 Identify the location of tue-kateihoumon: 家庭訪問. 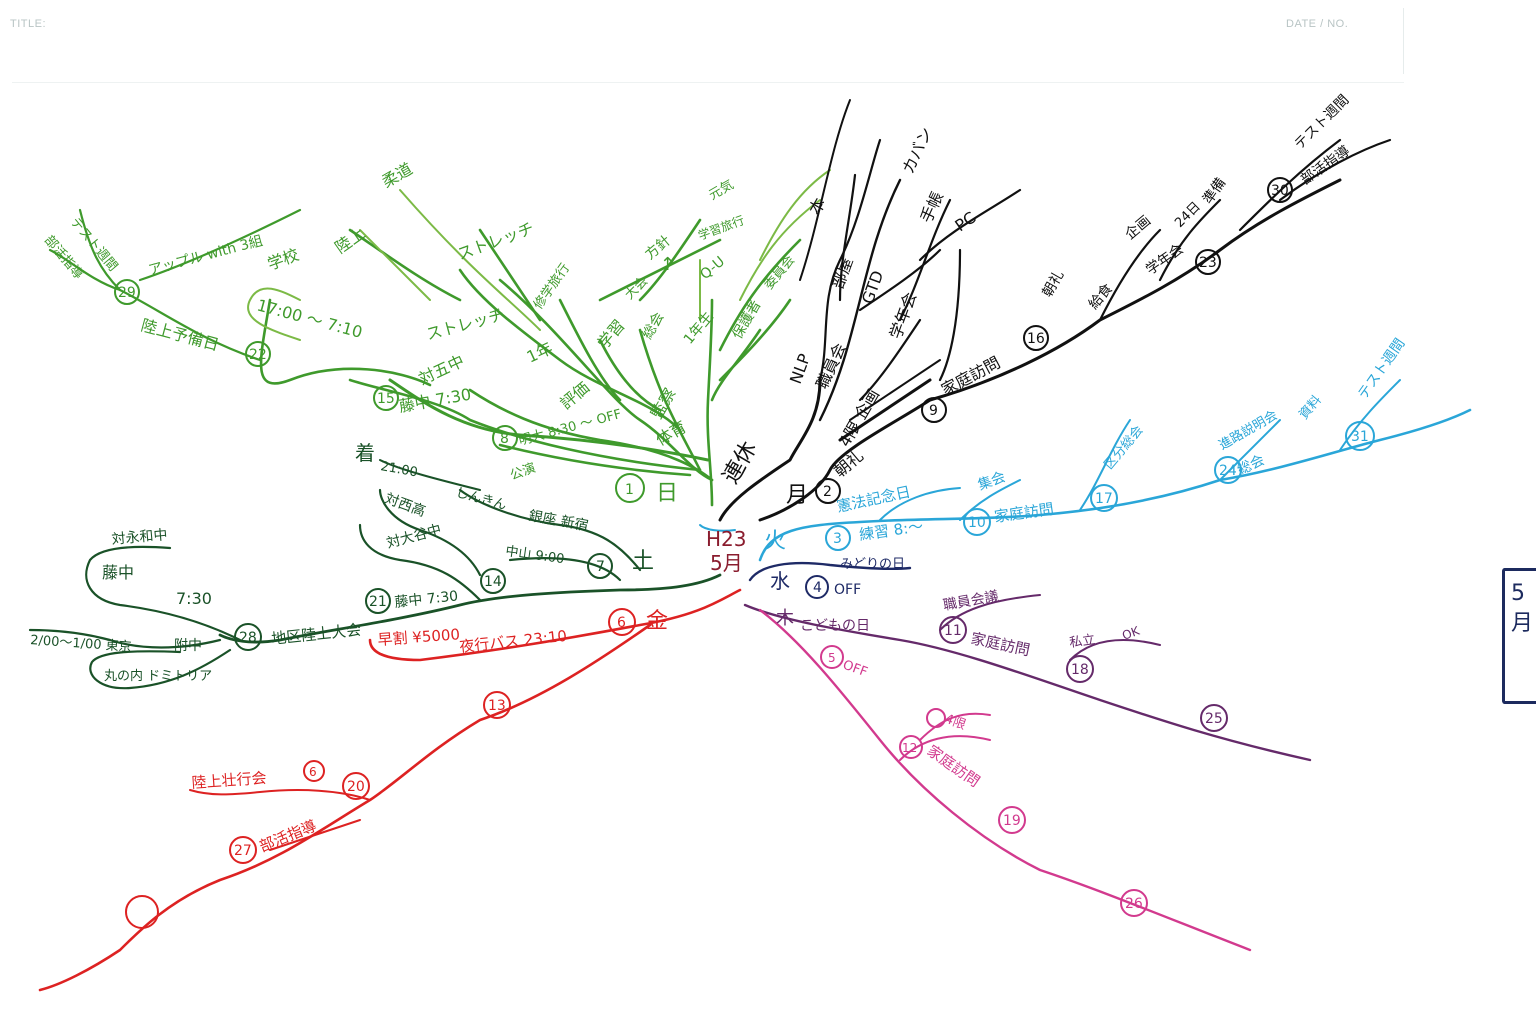
(1024, 513).